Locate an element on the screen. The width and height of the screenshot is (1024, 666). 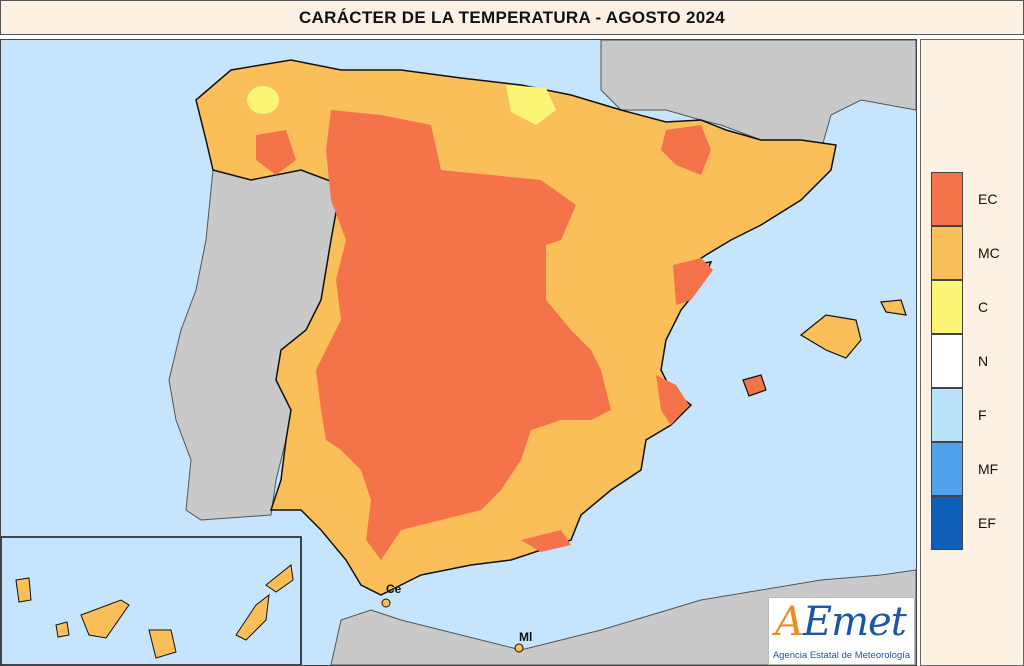
legend-label: MC is located at coordinates (989, 253).